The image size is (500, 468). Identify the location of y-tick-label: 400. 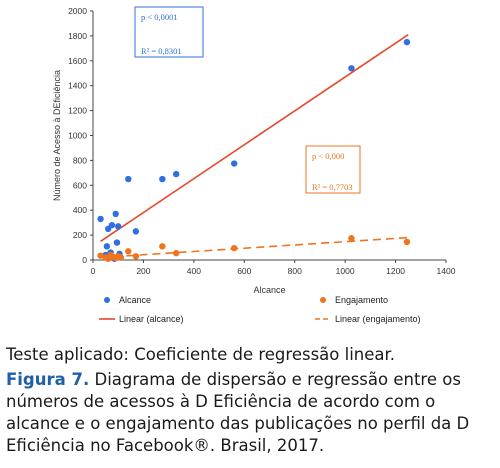
(80, 210).